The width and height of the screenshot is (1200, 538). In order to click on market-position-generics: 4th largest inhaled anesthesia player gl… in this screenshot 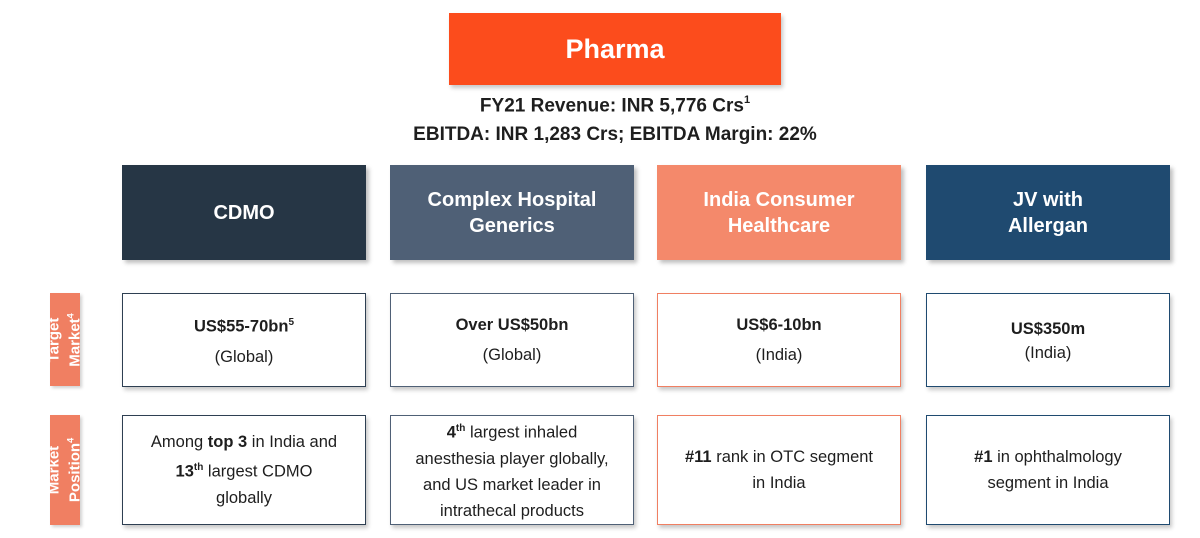, I will do `click(512, 470)`.